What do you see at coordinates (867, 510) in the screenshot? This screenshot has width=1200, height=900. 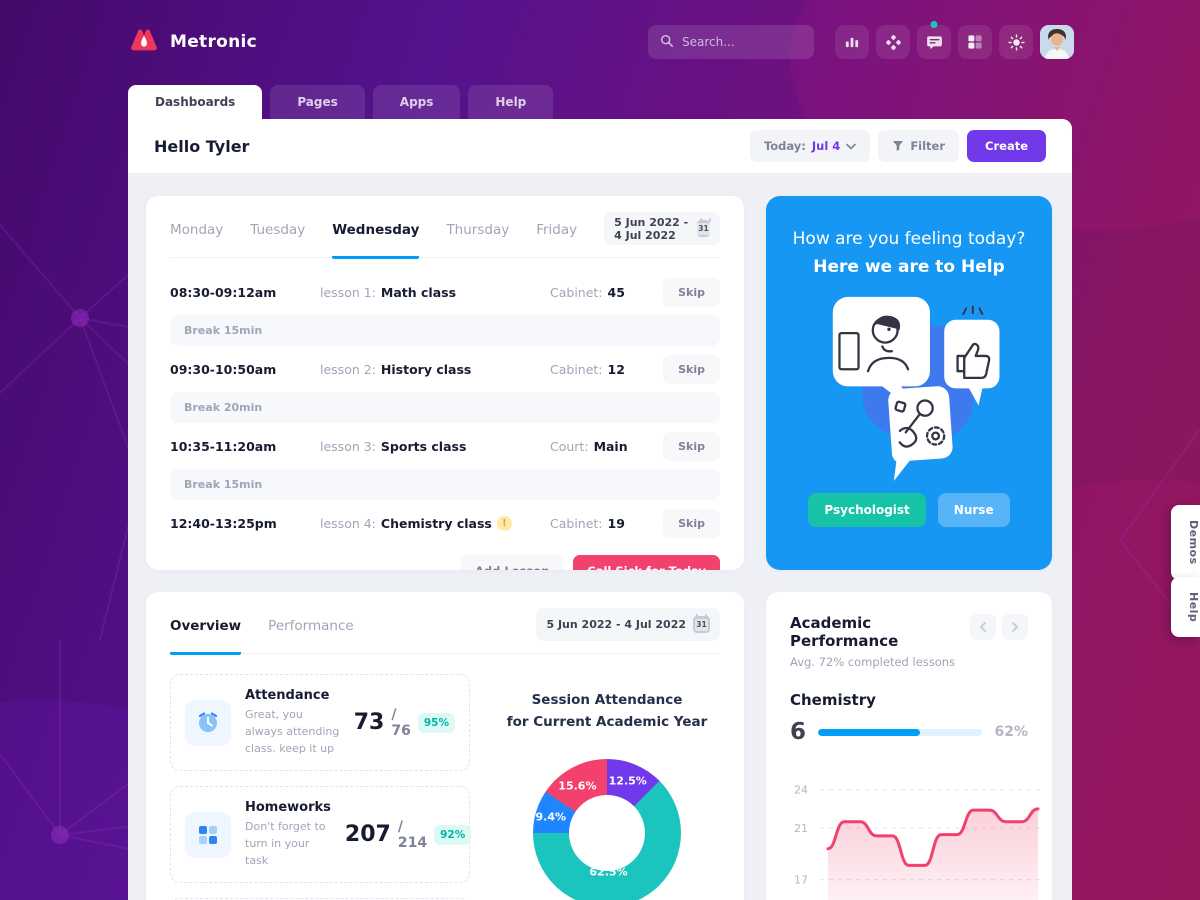 I see `psychologist-button: Psychologist` at bounding box center [867, 510].